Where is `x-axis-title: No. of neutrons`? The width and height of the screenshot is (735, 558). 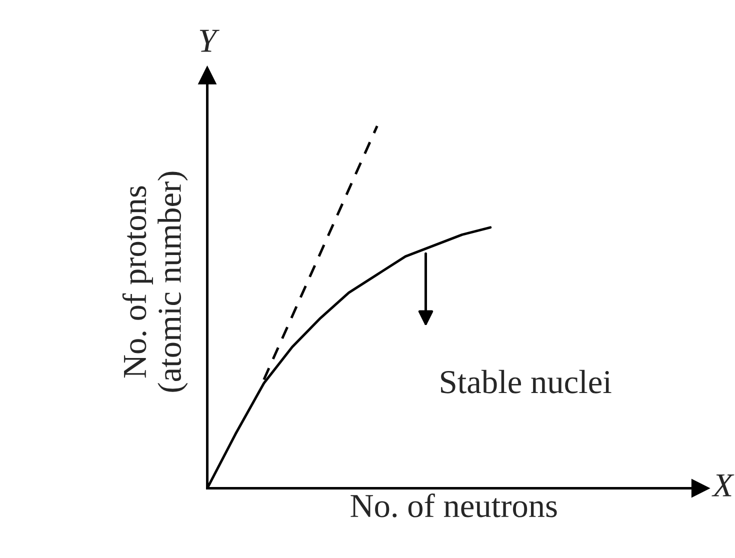 x-axis-title: No. of neutrons is located at coordinates (453, 505).